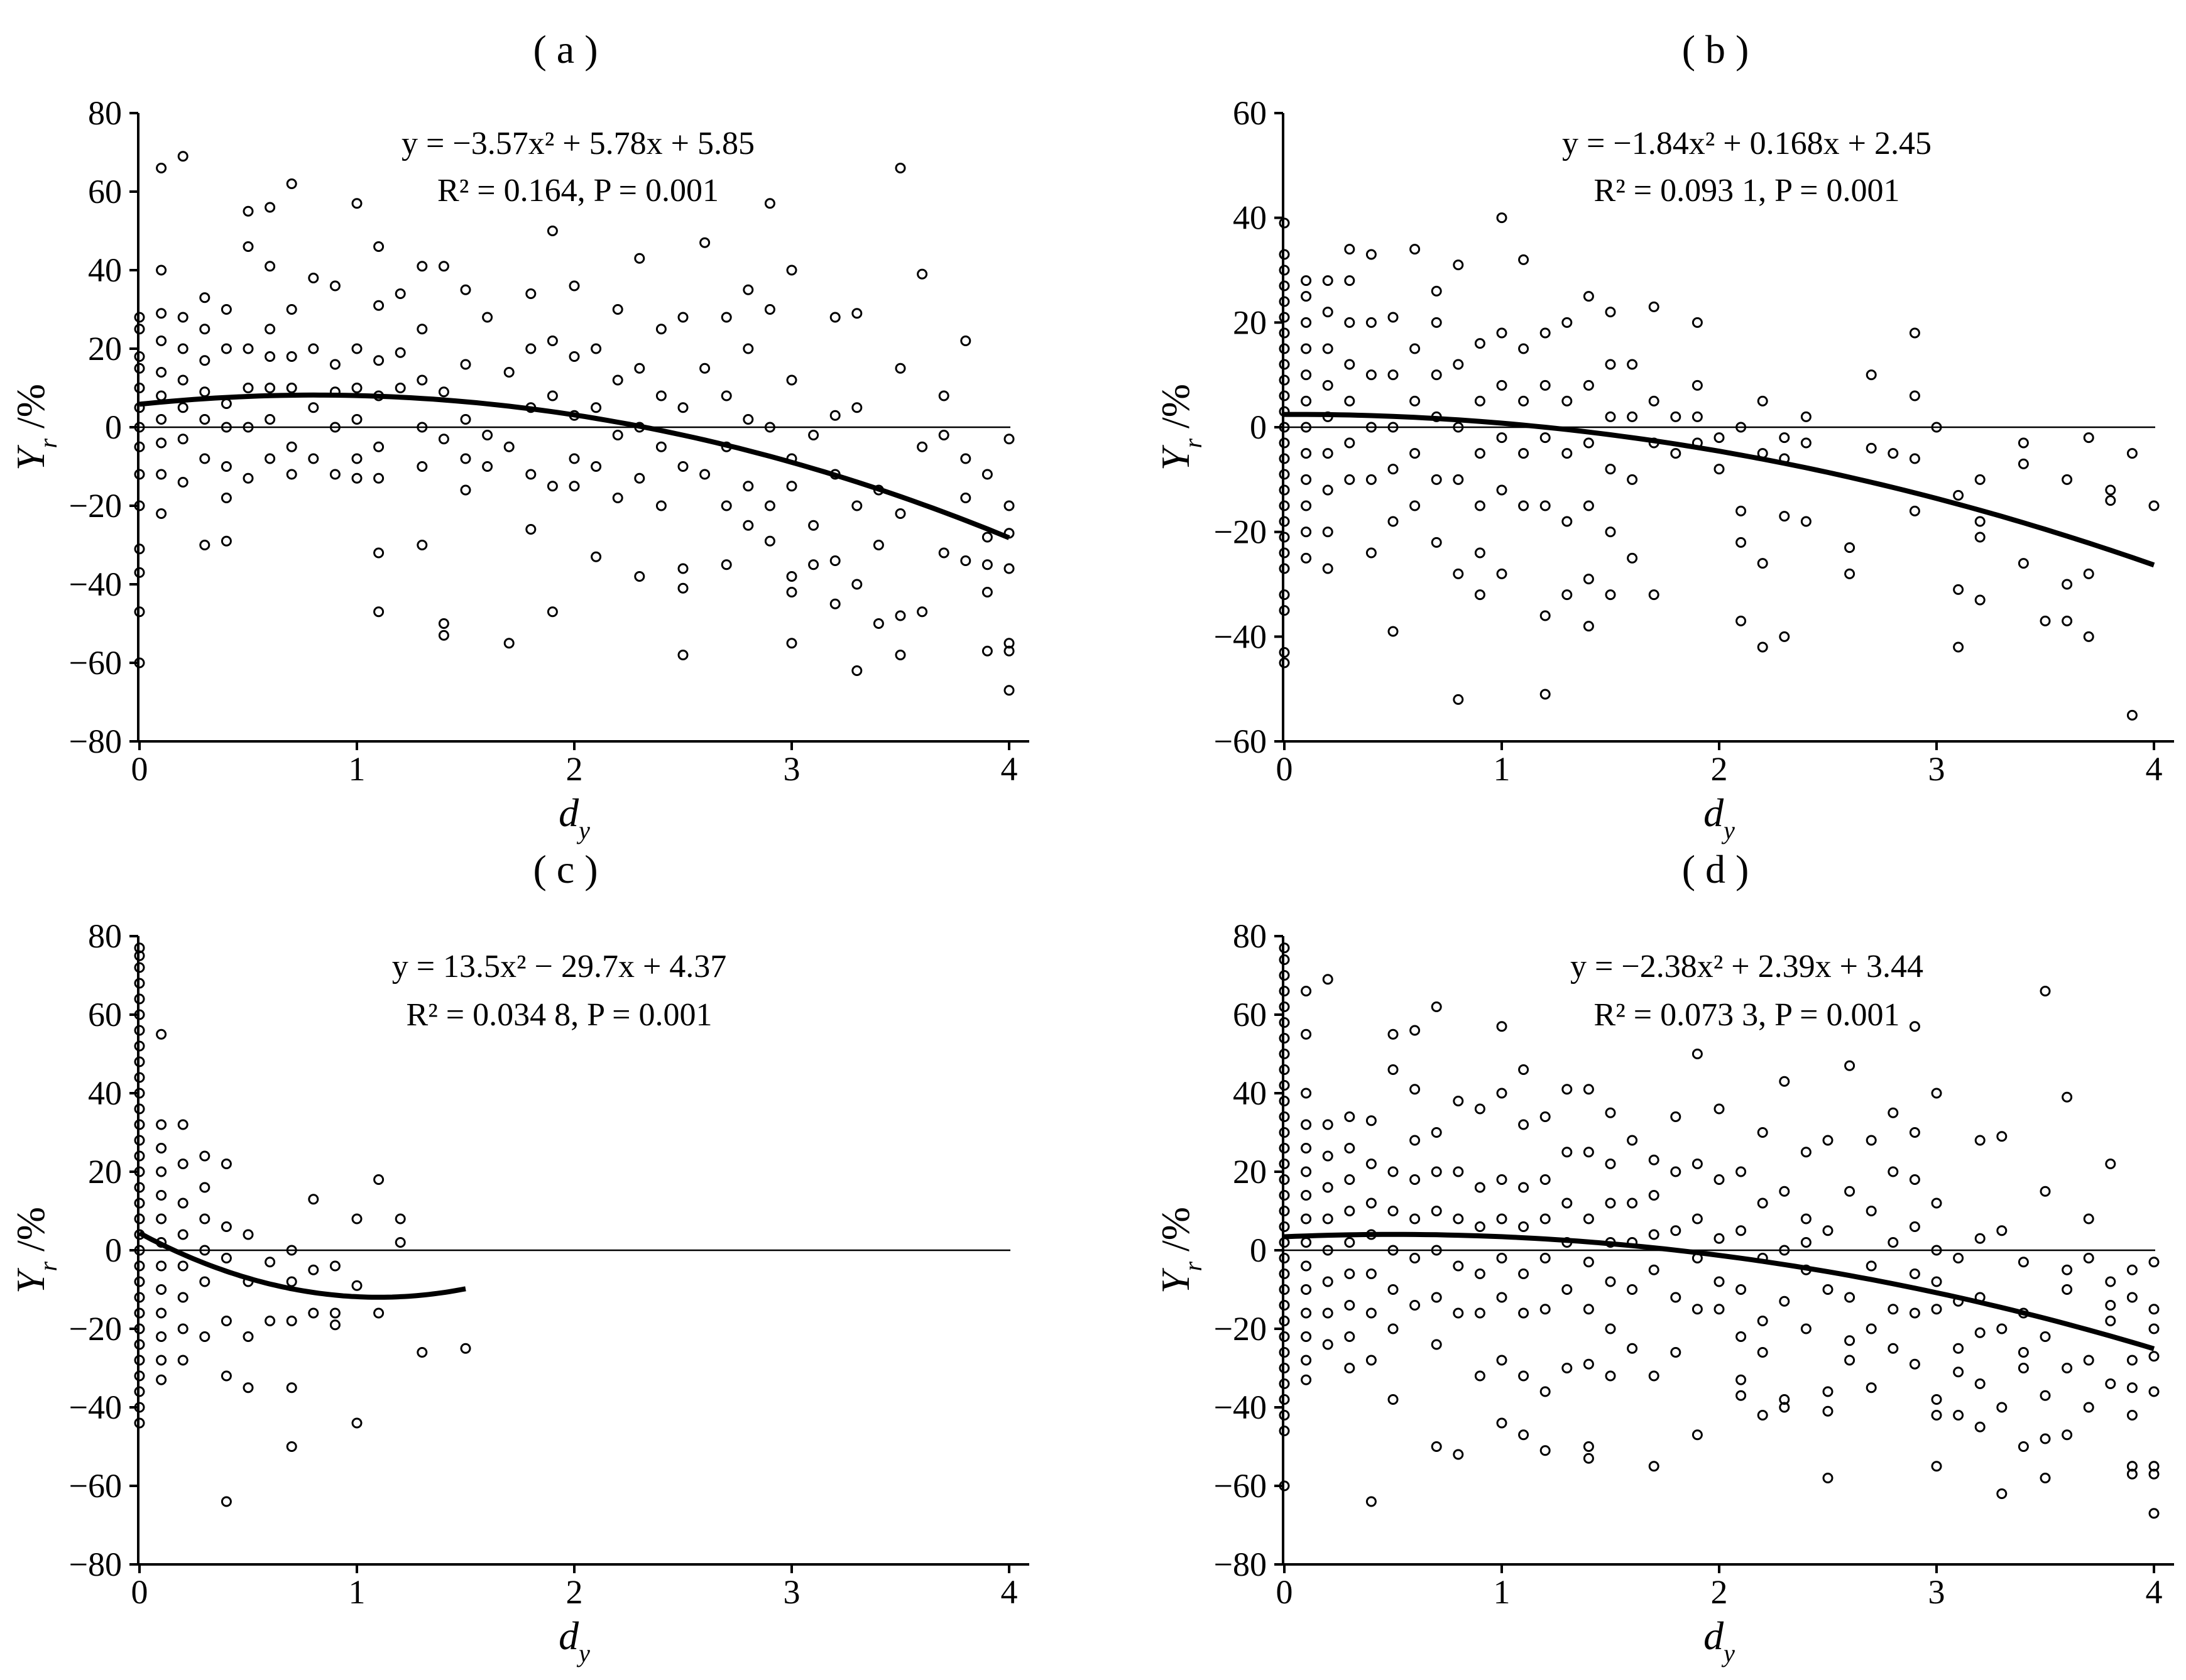  I want to click on y-tick-label: 40, so click(105, 1093).